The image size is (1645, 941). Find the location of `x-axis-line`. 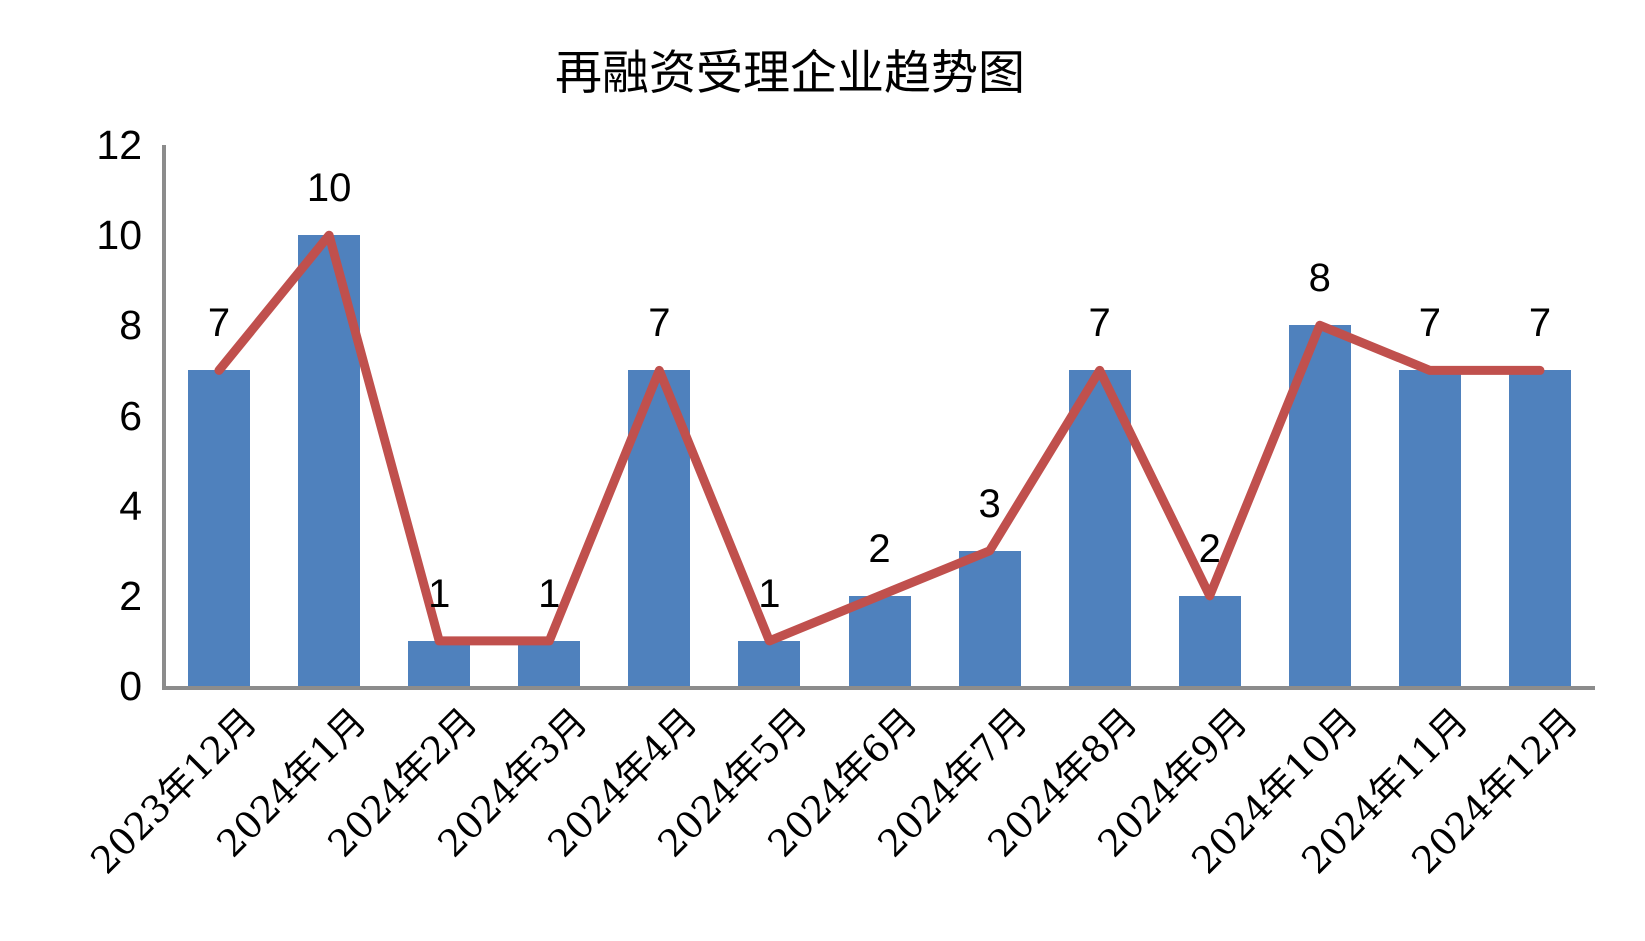

x-axis-line is located at coordinates (878, 688).